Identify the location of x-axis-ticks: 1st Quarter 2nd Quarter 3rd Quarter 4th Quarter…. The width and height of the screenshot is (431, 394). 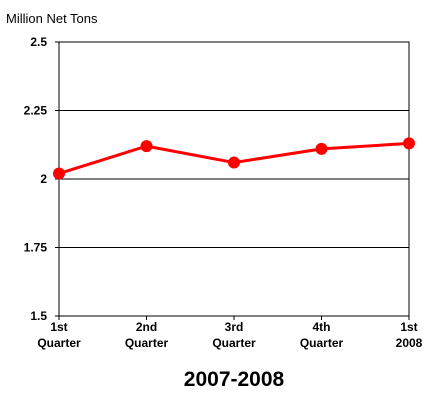
(230, 333).